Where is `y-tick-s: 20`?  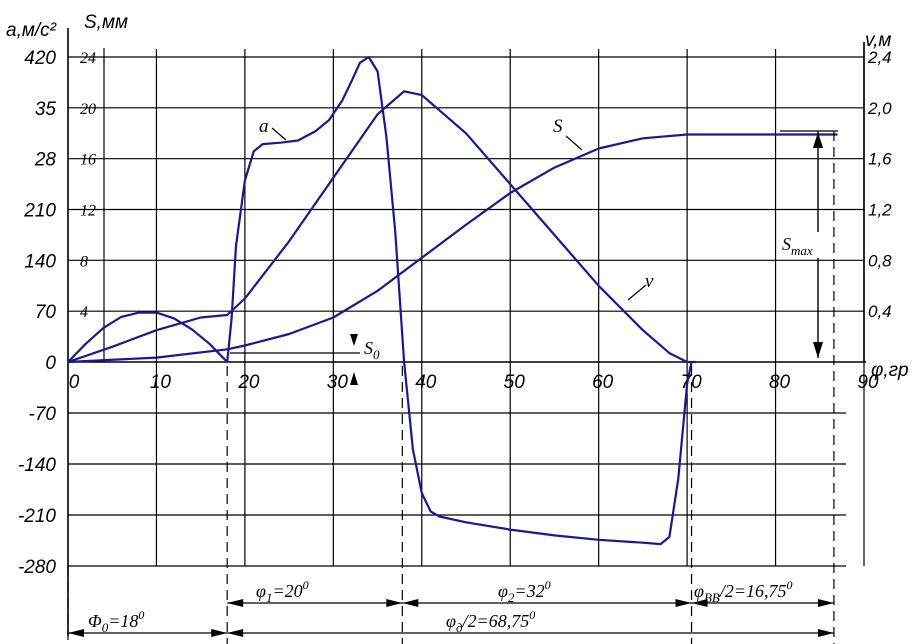
y-tick-s: 20 is located at coordinates (88, 109).